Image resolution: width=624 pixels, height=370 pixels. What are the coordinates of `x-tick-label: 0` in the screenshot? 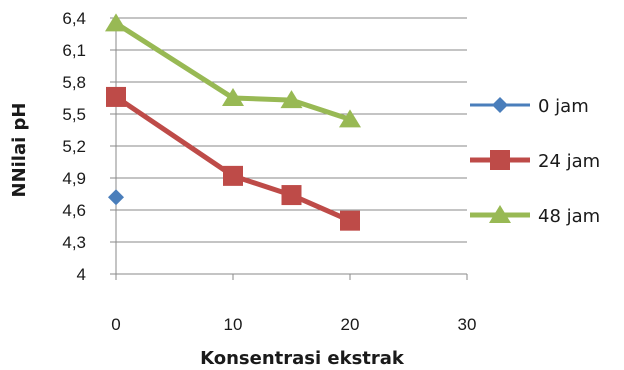 It's located at (115, 324).